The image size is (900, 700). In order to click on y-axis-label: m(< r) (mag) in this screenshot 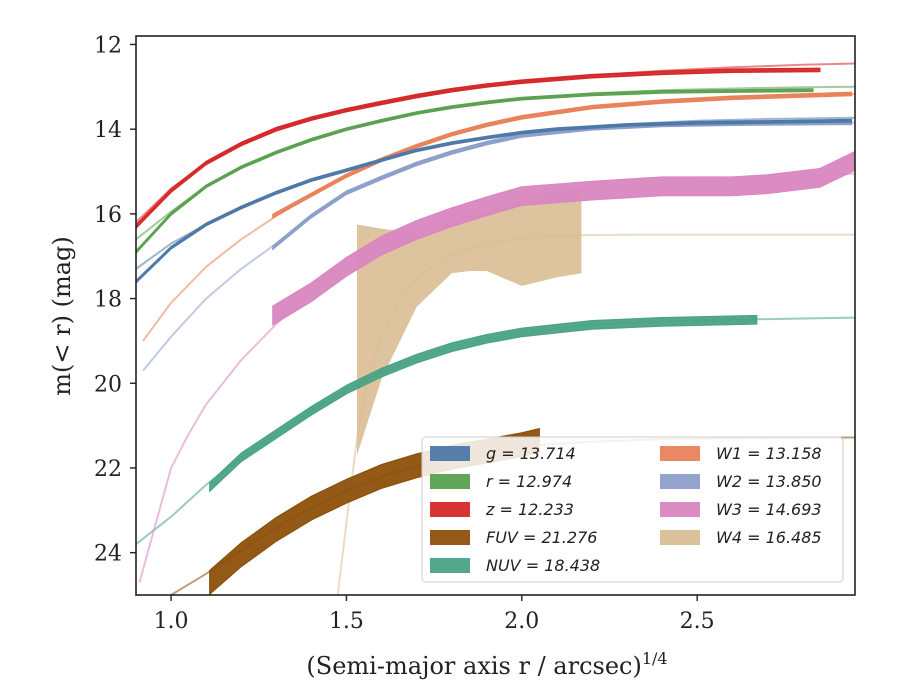, I will do `click(62, 315)`.